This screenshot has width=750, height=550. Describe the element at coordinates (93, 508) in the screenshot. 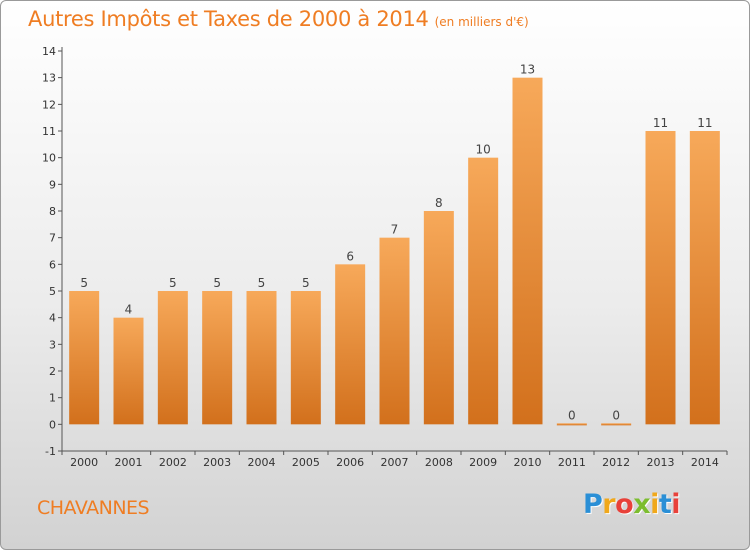

I see `commune-name: CHAVANNES` at that location.